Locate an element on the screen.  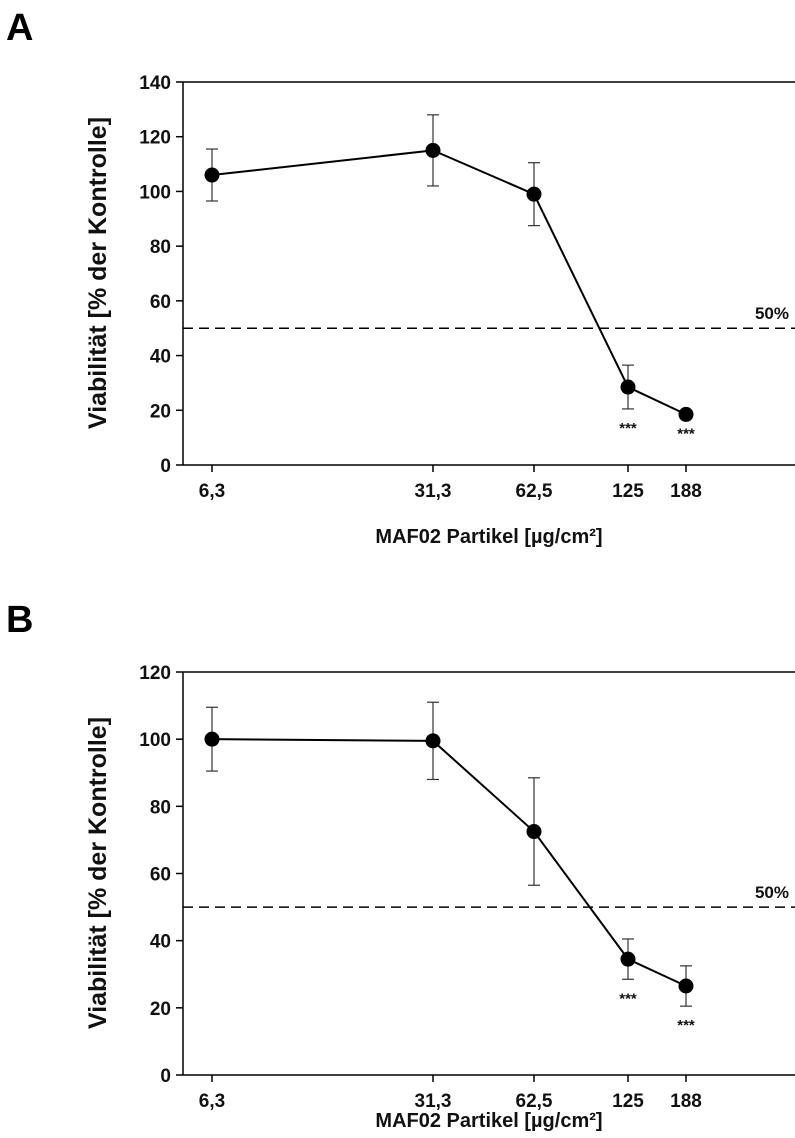
panel-letter: B is located at coordinates (19, 620).